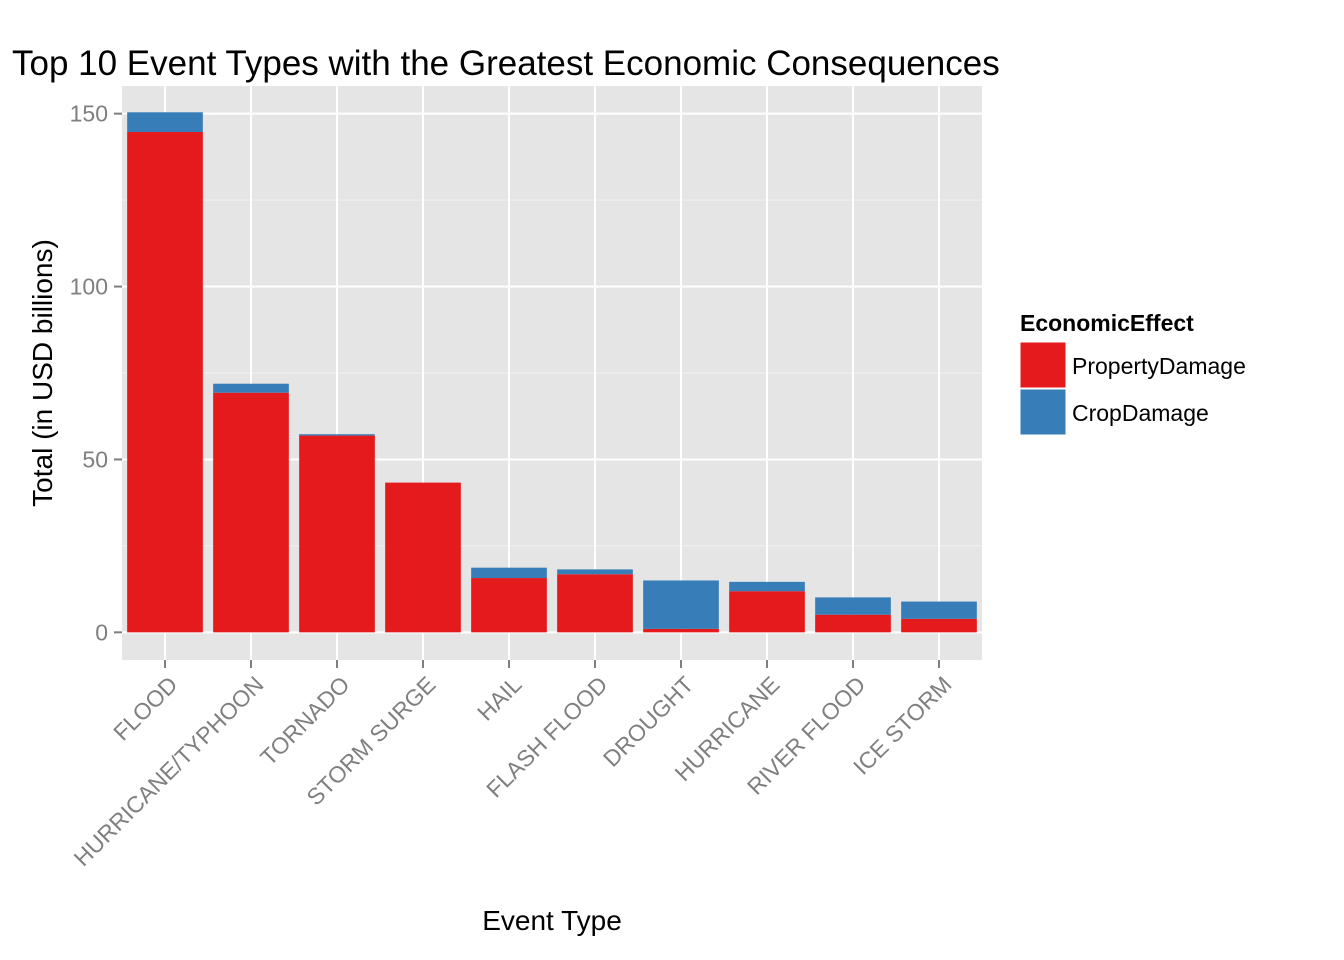  I want to click on legend-items: PropertyDamage CropDamage, so click(1132, 388).